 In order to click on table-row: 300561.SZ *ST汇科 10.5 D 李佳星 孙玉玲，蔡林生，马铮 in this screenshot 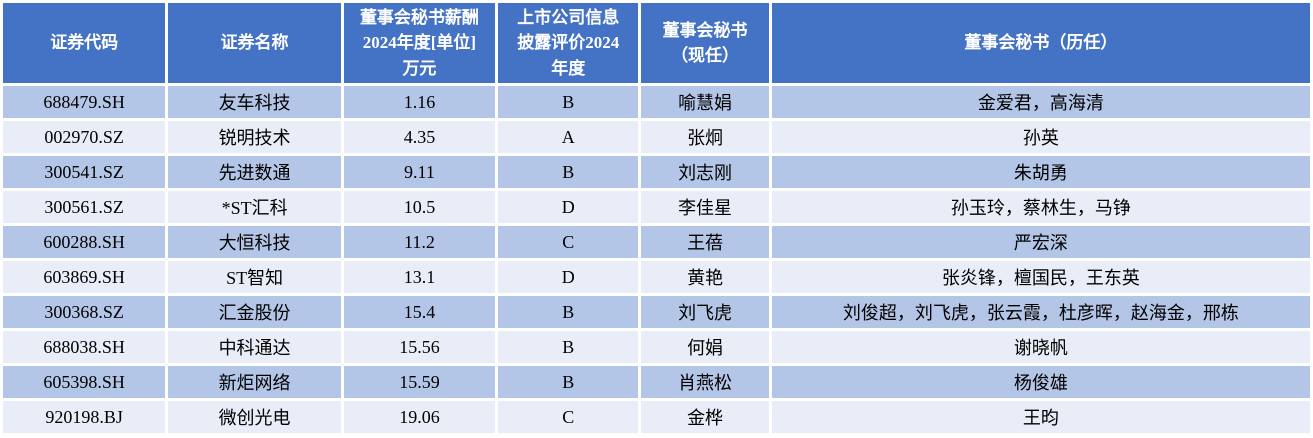, I will do `click(656, 207)`.